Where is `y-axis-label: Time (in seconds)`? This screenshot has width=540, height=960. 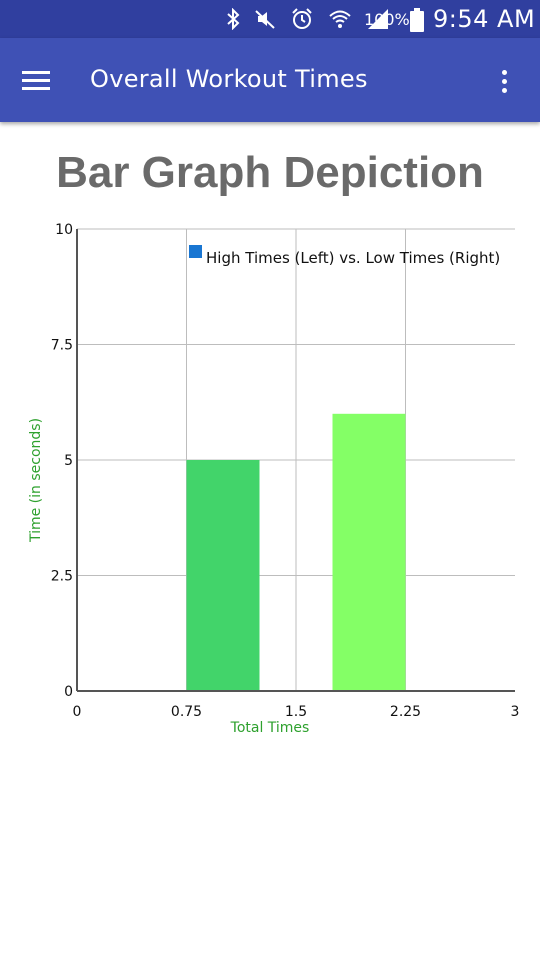 y-axis-label: Time (in seconds) is located at coordinates (36, 480).